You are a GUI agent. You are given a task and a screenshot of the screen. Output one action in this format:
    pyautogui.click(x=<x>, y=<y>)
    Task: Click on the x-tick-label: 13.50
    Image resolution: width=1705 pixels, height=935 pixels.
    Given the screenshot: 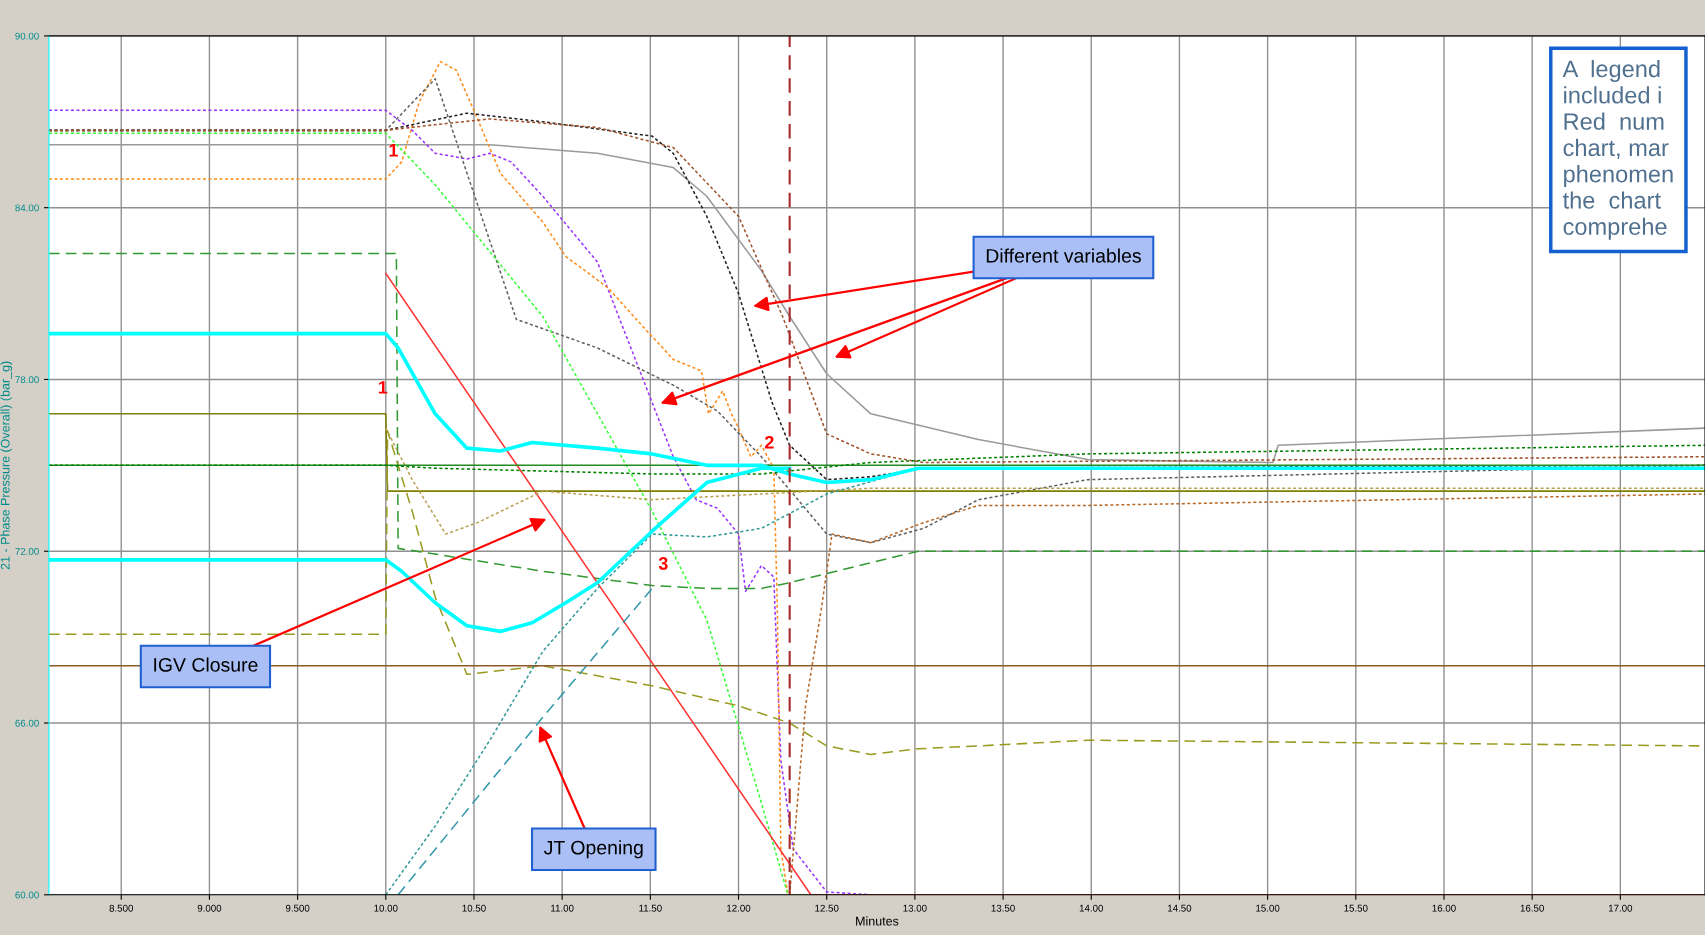 What is the action you would take?
    pyautogui.click(x=1003, y=908)
    